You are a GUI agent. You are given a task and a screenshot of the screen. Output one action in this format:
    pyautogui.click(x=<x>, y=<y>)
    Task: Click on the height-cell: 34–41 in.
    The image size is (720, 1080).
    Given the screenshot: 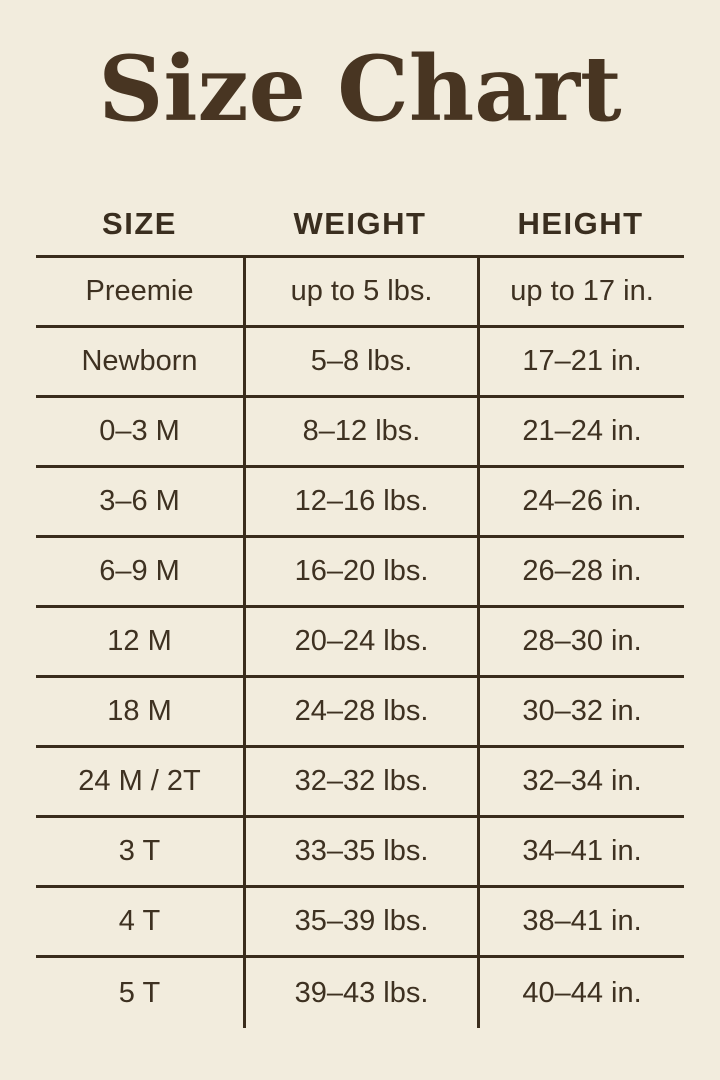 What is the action you would take?
    pyautogui.click(x=580, y=851)
    